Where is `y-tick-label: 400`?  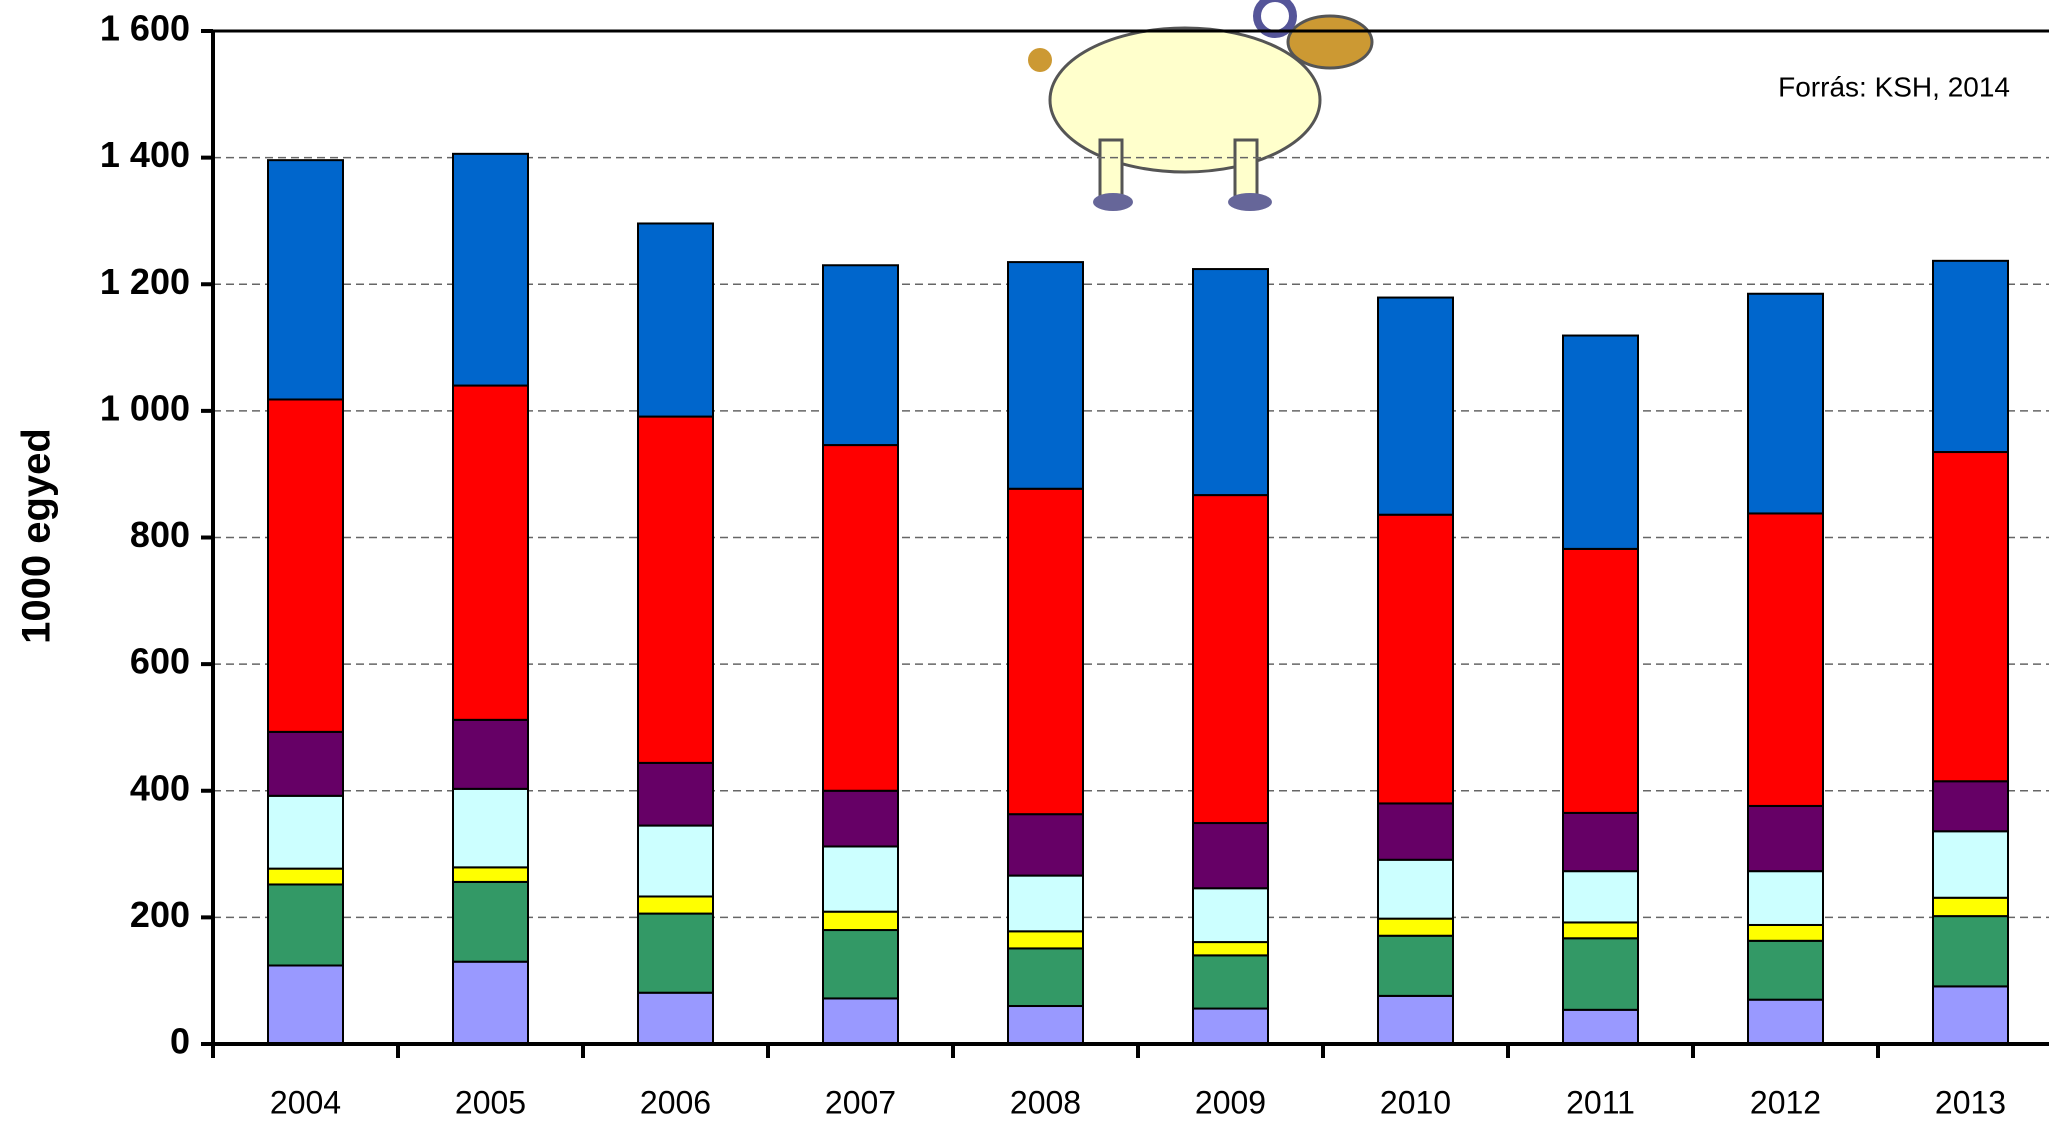
y-tick-label: 400 is located at coordinates (160, 787).